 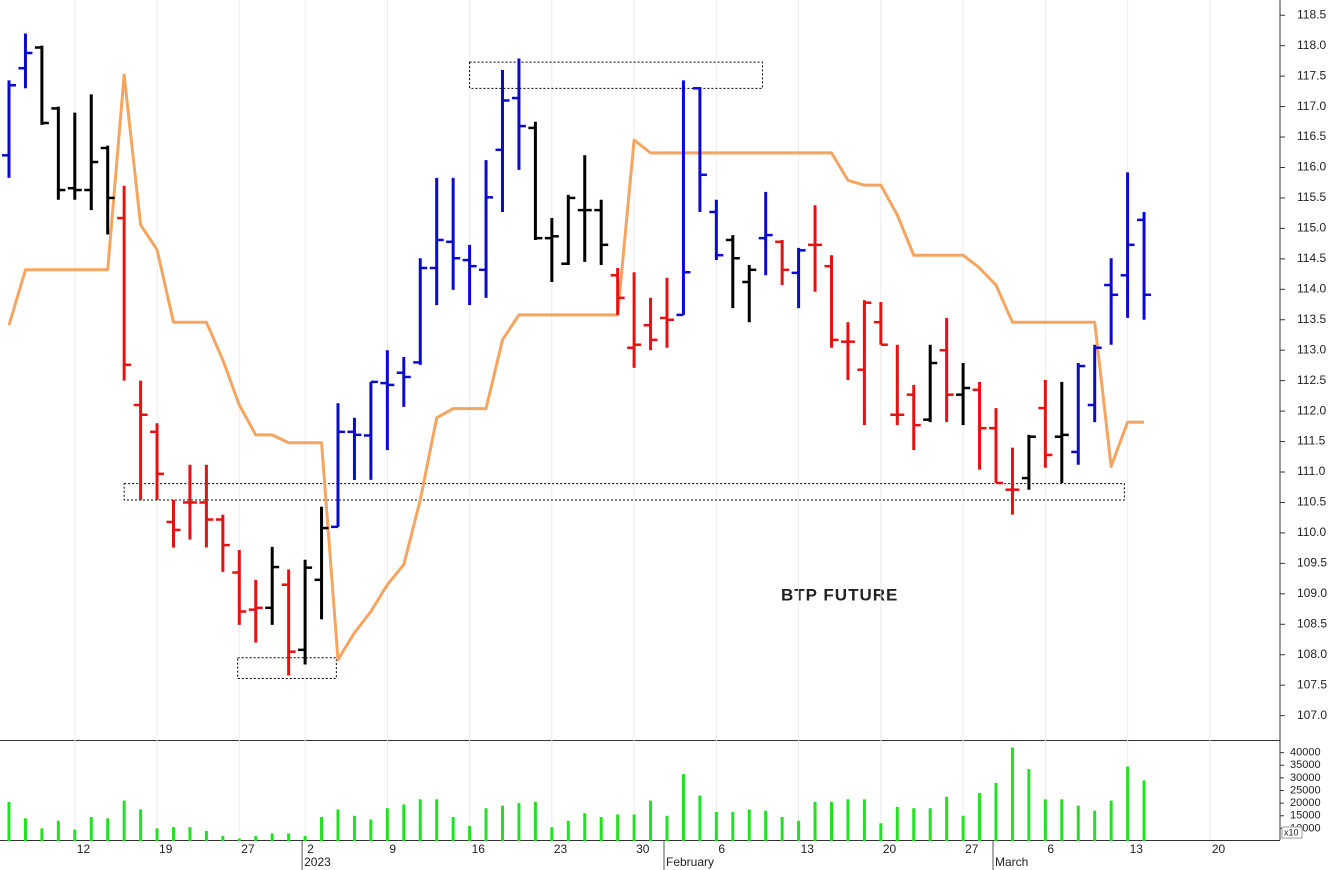 I want to click on y-tick-label: 108.5, so click(x=1312, y=623).